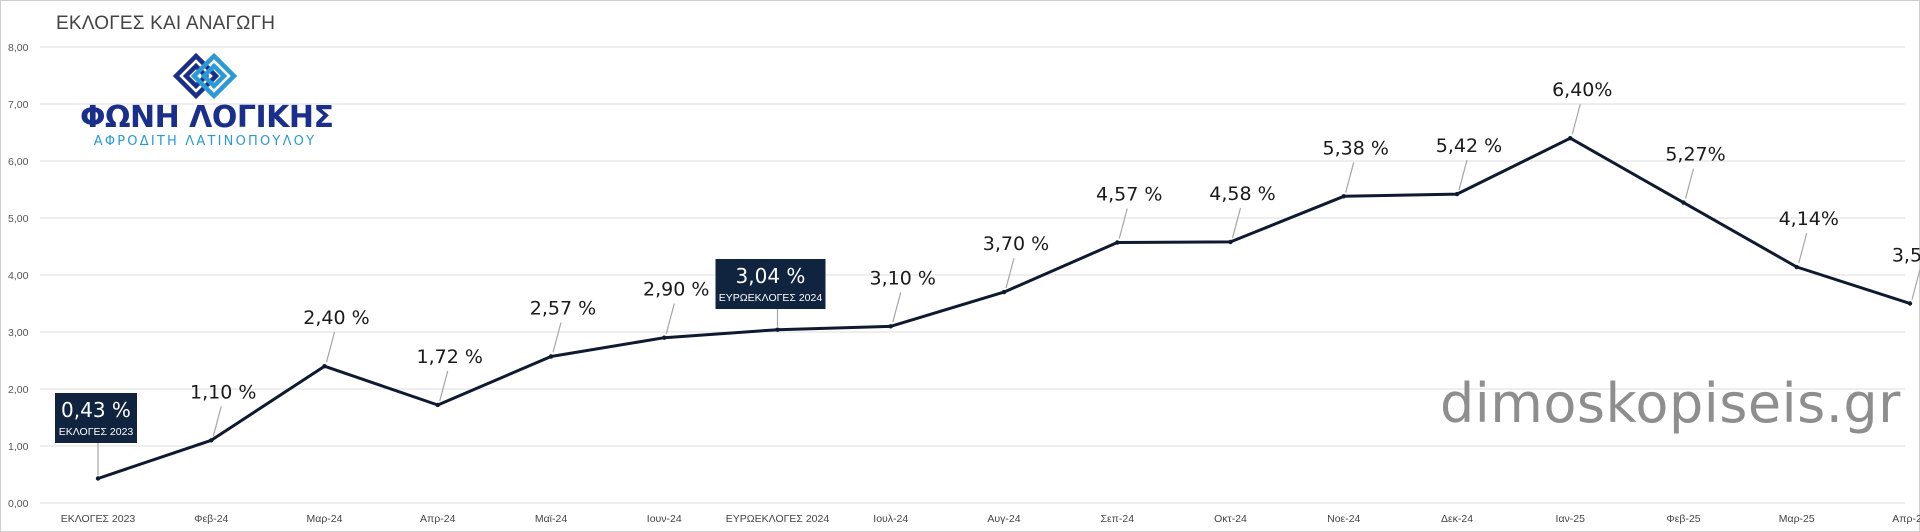 The height and width of the screenshot is (532, 1920). I want to click on data-label: 4,57 %, so click(1129, 195).